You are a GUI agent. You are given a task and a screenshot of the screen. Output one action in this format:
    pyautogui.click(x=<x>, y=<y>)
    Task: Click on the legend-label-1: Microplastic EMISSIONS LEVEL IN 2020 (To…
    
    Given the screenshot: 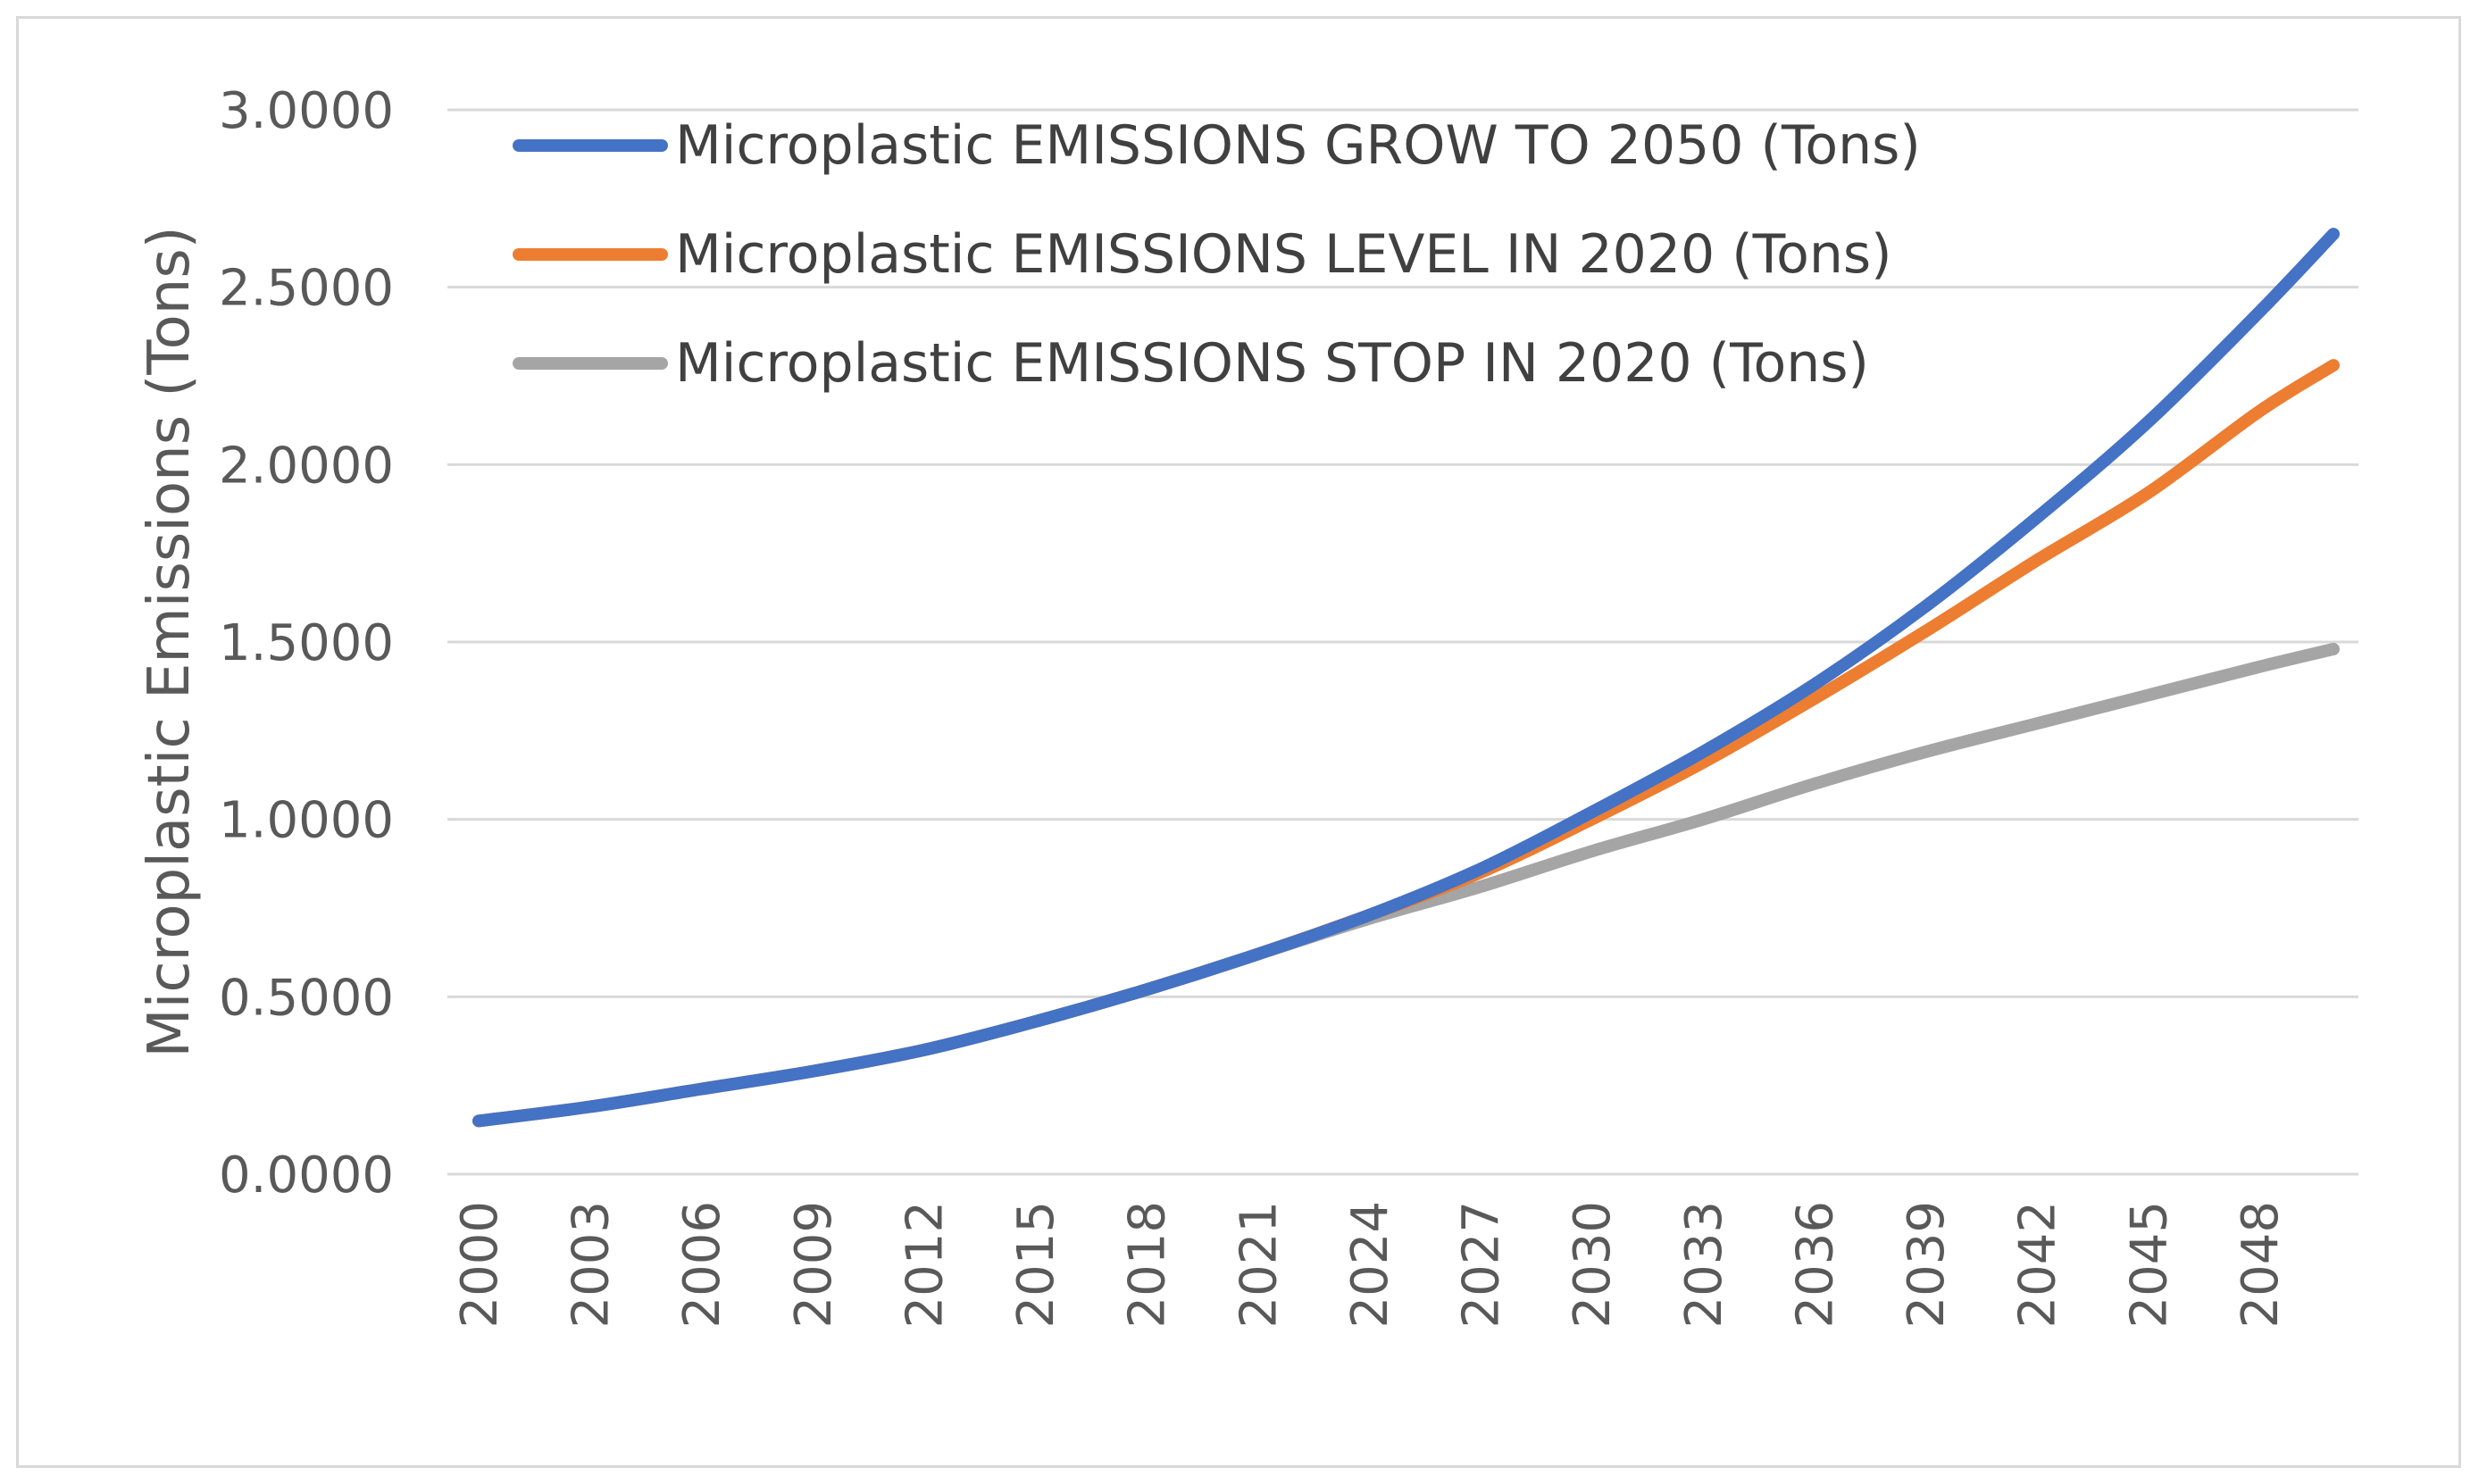 What is the action you would take?
    pyautogui.click(x=1284, y=254)
    